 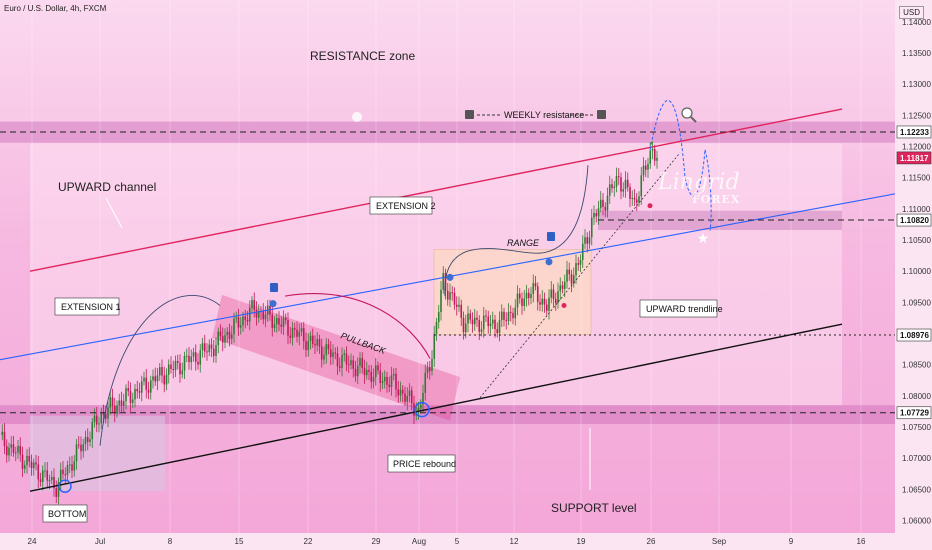 What do you see at coordinates (581, 541) in the screenshot?
I see `x-tick-label: 19` at bounding box center [581, 541].